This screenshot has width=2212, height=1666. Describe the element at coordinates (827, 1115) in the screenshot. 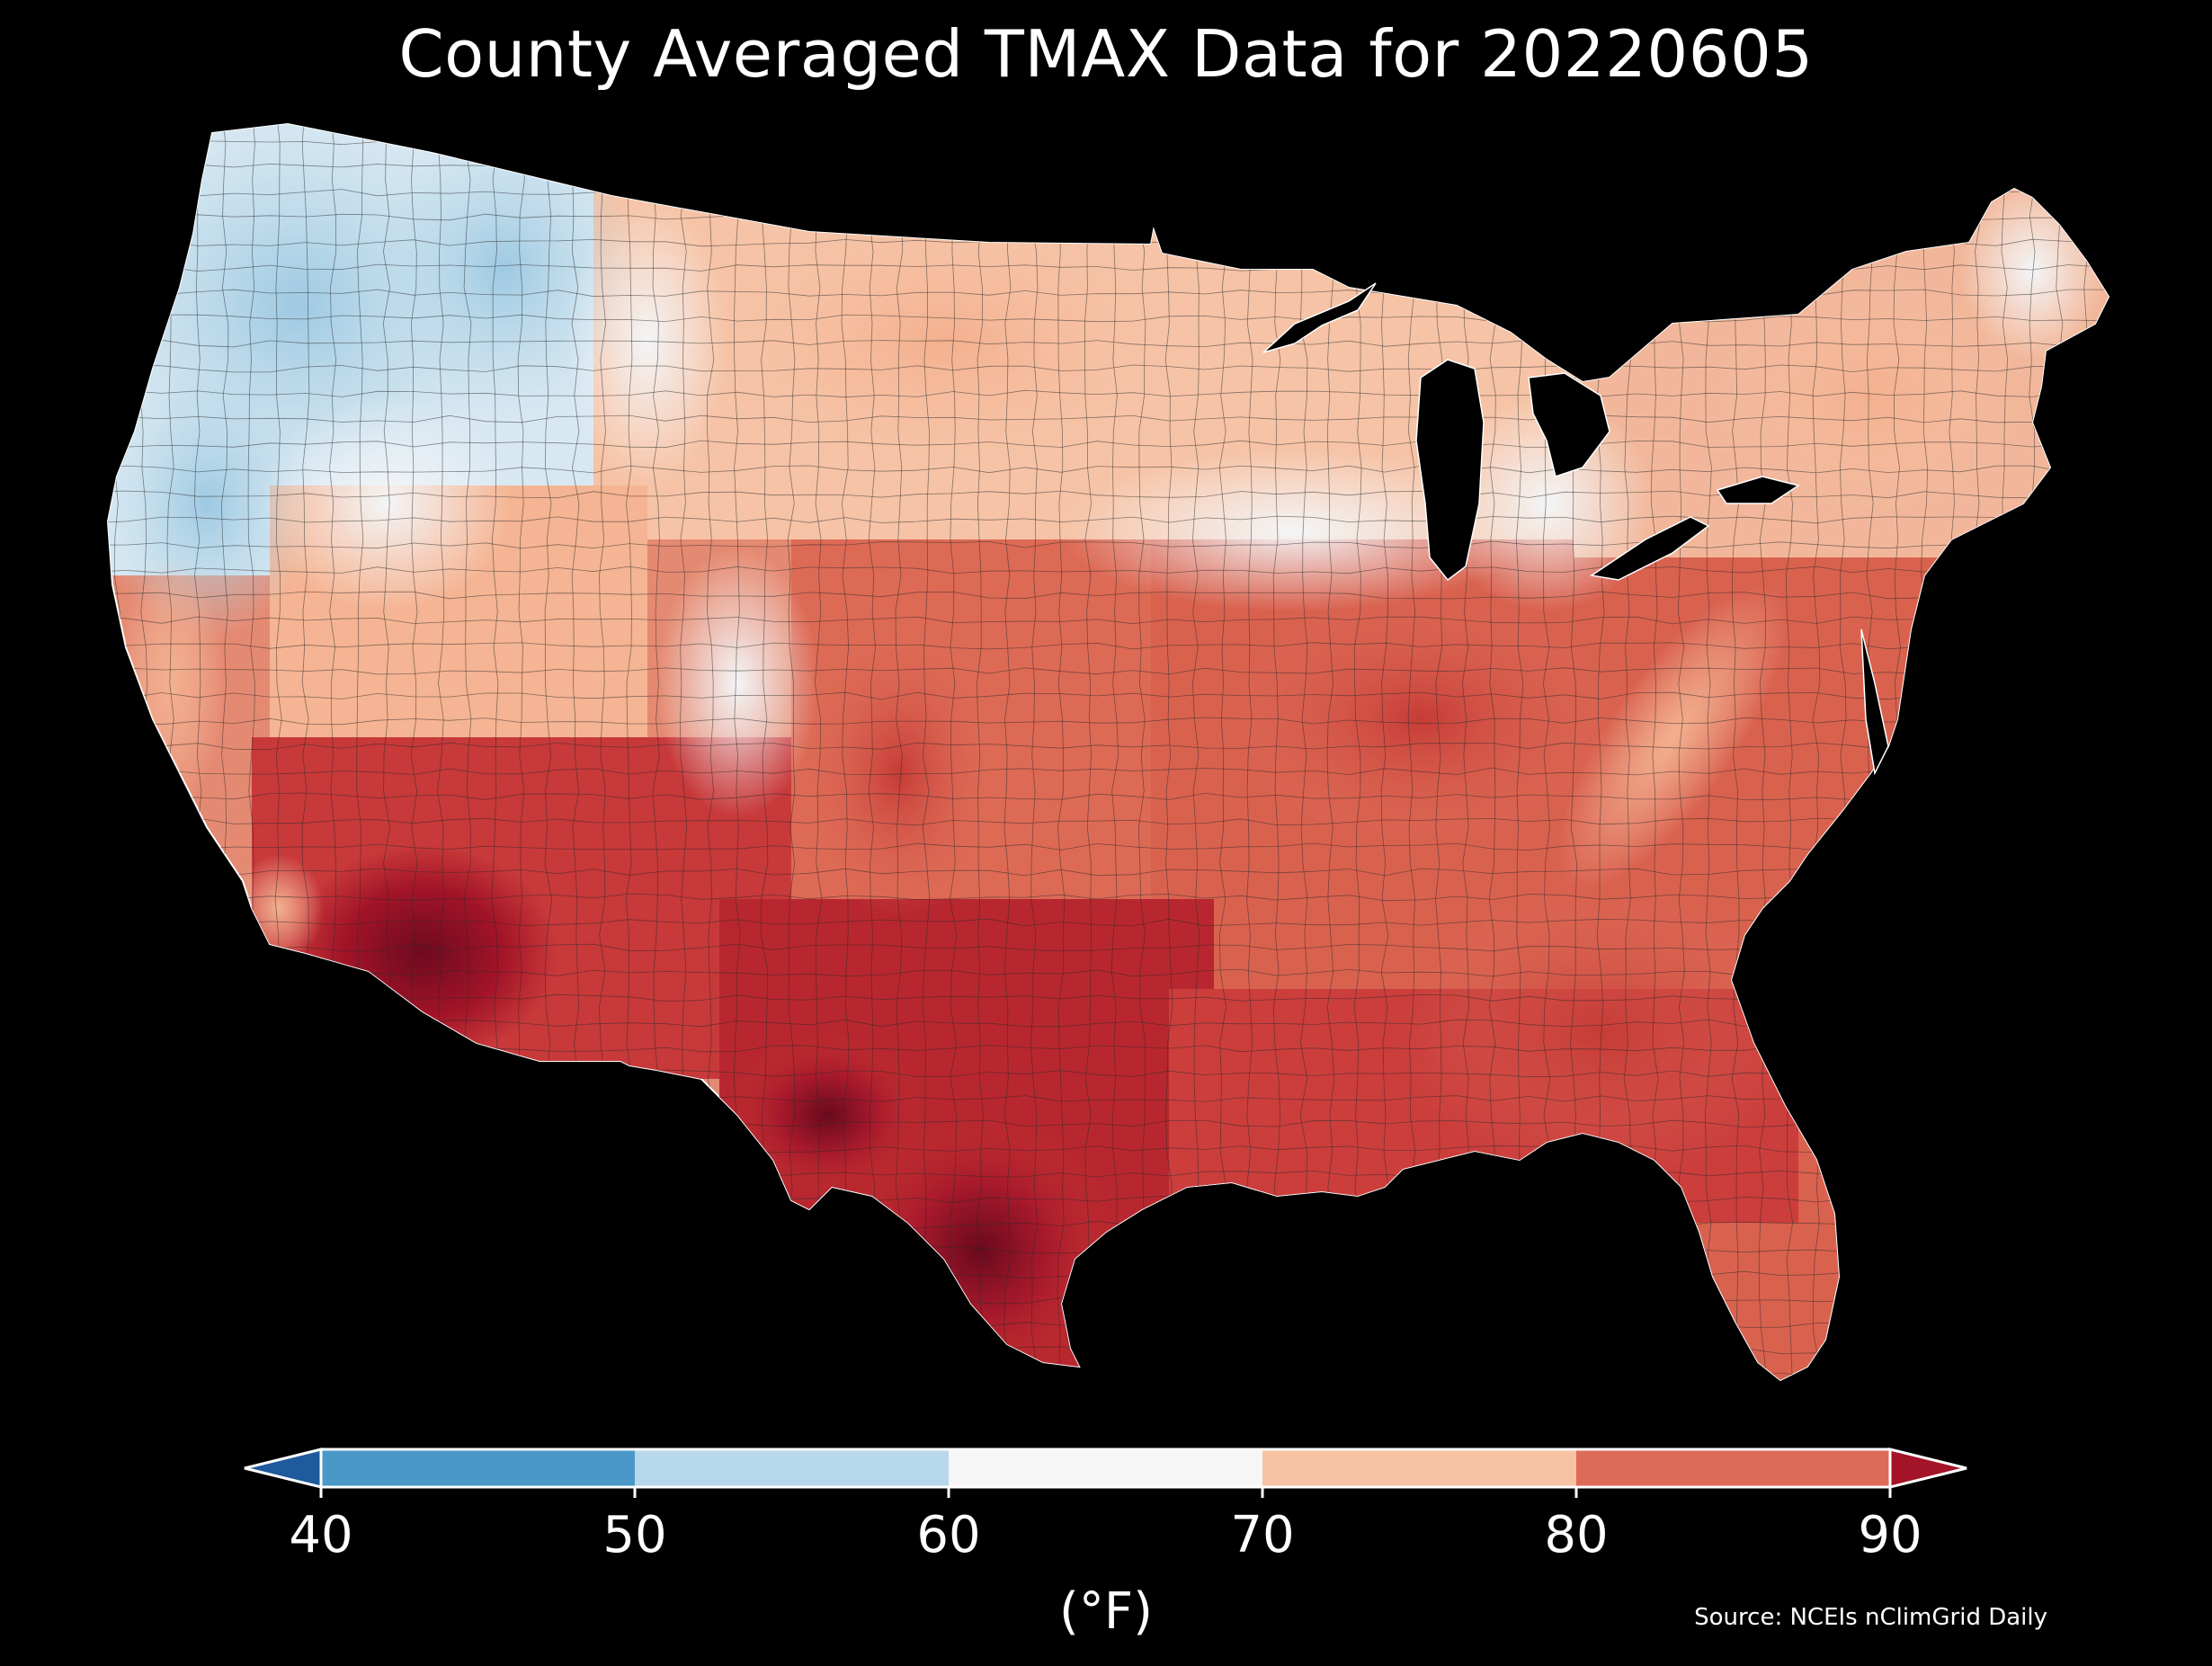

I see `hot-west-texas` at that location.